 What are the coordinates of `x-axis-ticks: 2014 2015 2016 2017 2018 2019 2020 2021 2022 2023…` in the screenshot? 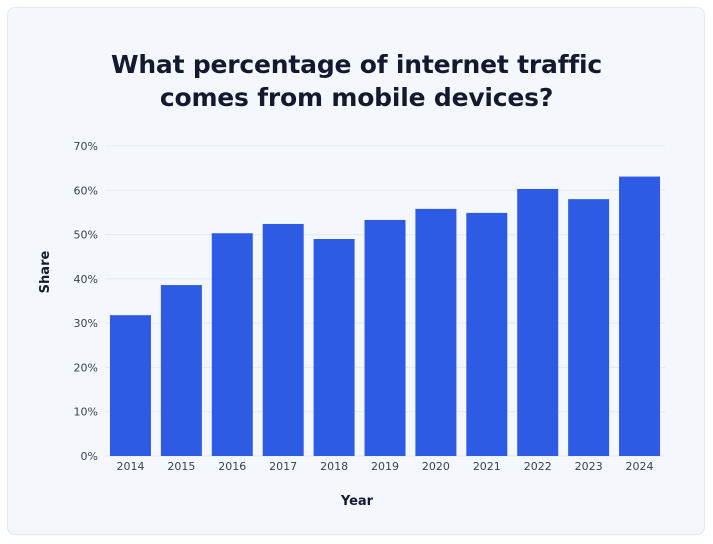 It's located at (384, 466).